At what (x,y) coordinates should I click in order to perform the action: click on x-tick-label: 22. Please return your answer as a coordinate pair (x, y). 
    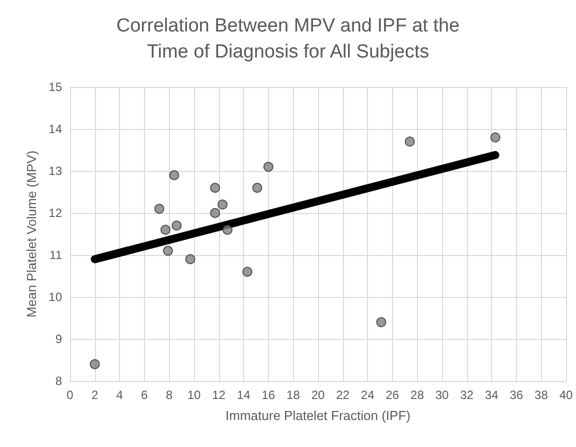
    Looking at the image, I should click on (343, 395).